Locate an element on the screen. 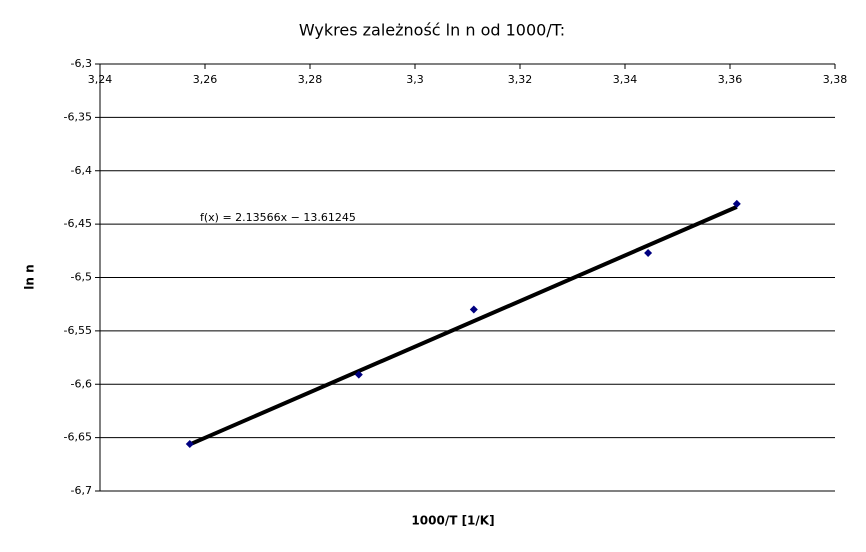 The width and height of the screenshot is (866, 552). x-tick-label: 3,38 is located at coordinates (835, 79).